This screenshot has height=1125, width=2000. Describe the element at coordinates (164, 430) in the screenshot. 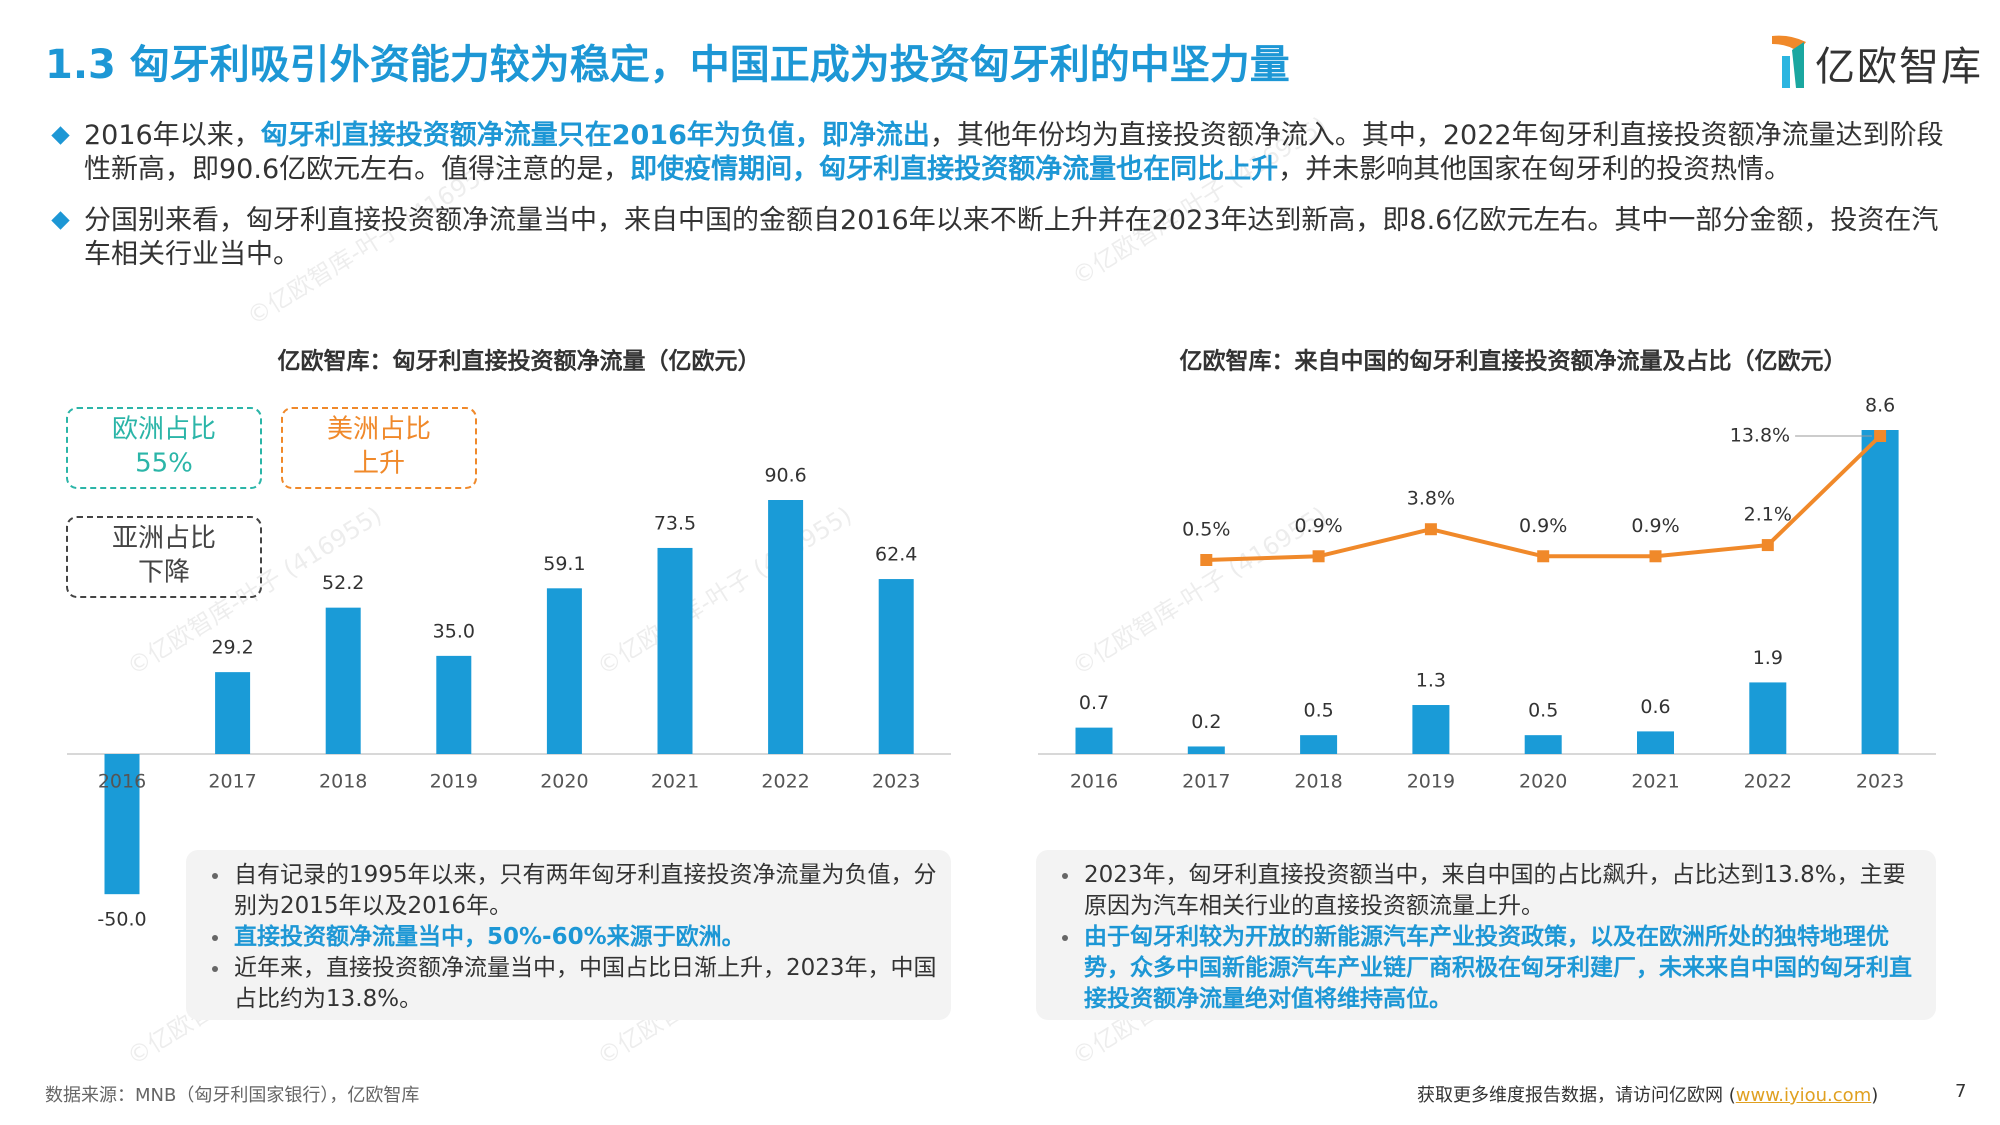

I see `callout-text: 欧洲占比` at that location.